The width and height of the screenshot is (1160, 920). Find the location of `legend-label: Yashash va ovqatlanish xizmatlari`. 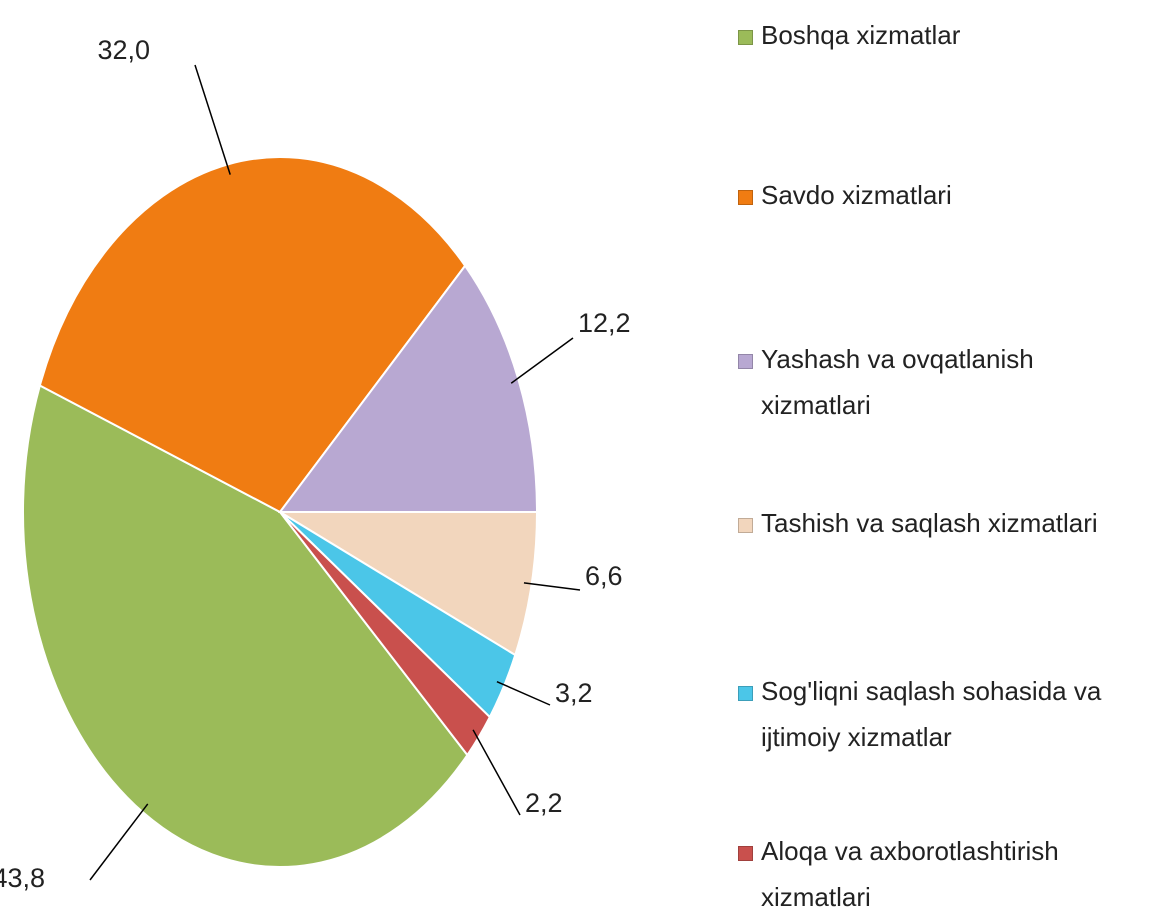

legend-label: Yashash va ovqatlanish xizmatlari is located at coordinates (897, 382).